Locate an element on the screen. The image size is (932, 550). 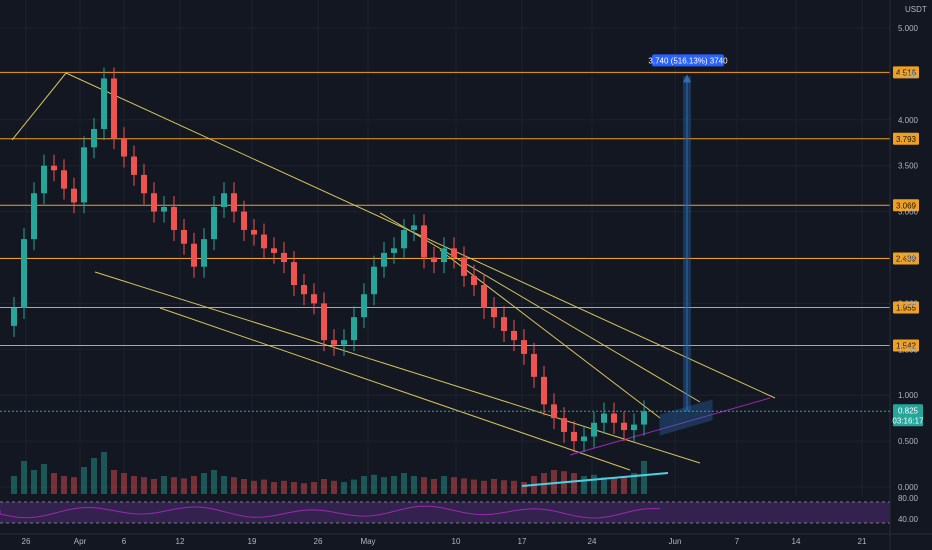
time-tick-label: 26 is located at coordinates (318, 541).